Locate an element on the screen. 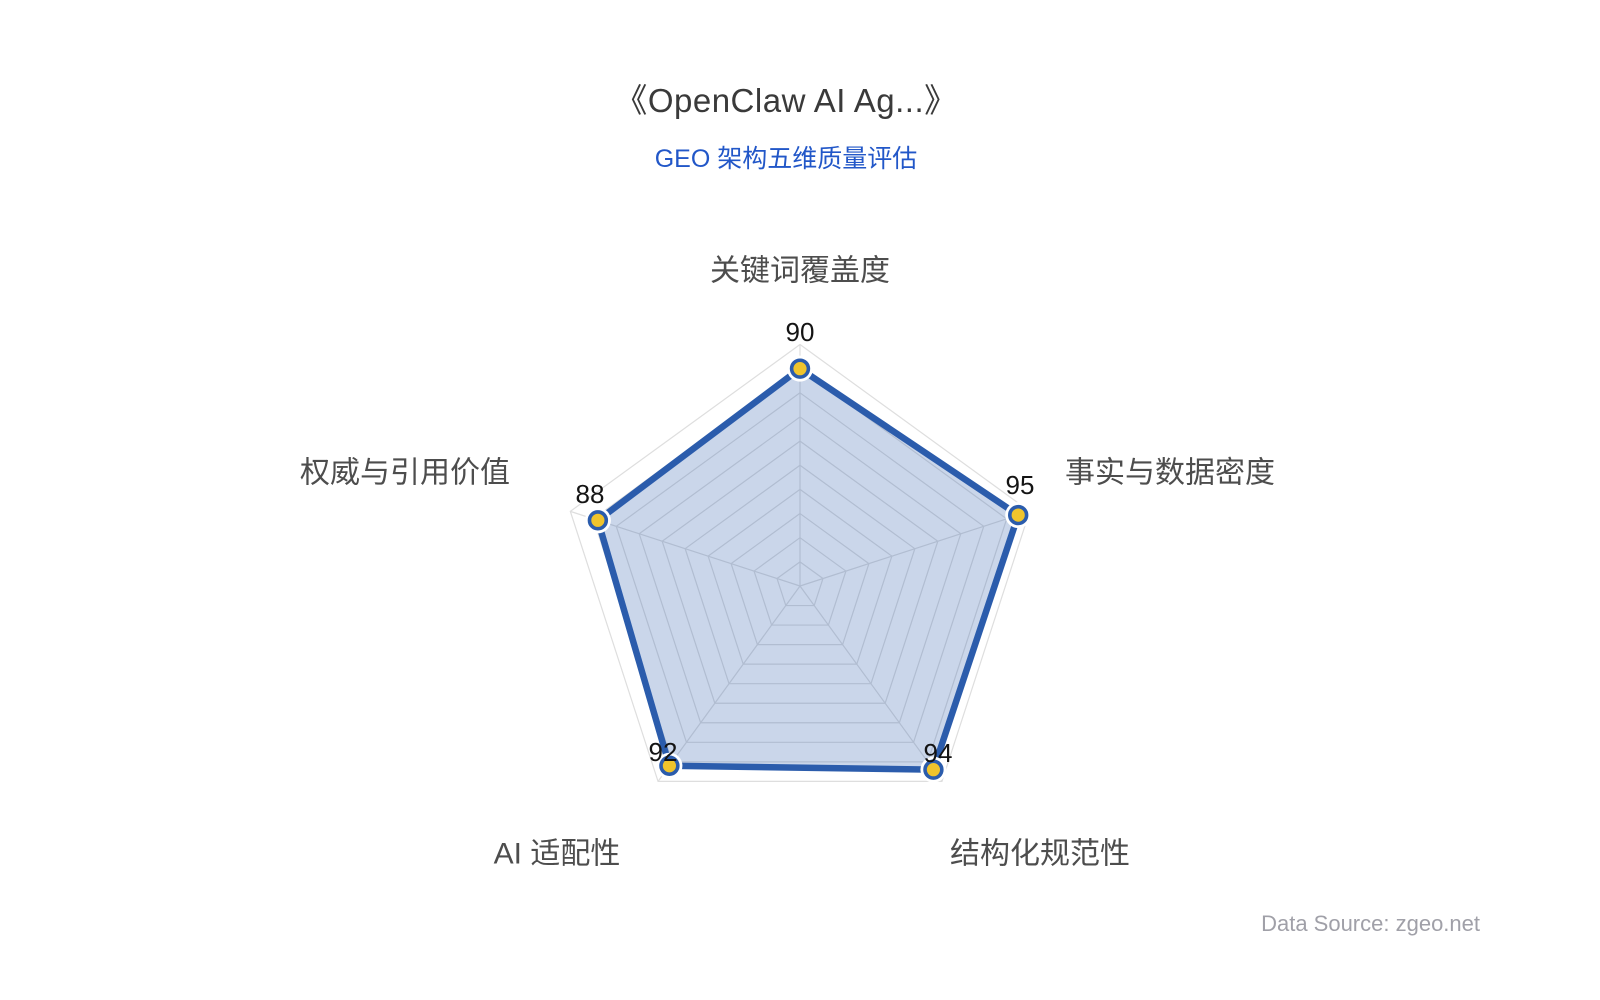  axis-label: 权威与引用价值 is located at coordinates (405, 473).